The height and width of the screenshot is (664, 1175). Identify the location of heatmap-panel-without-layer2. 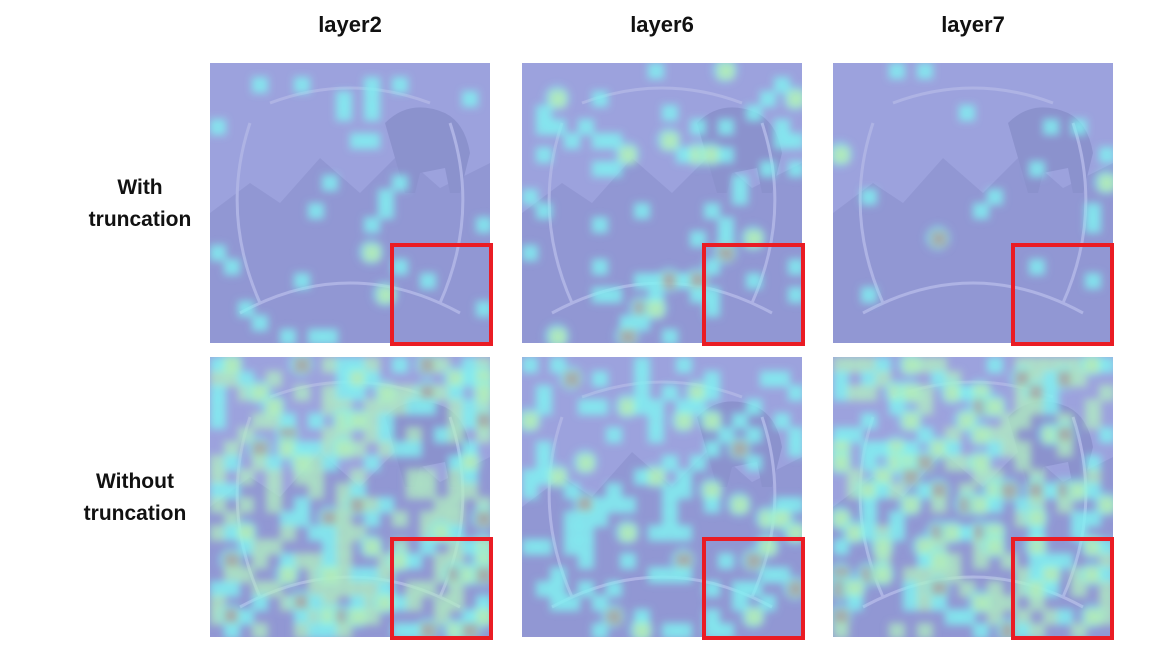
(350, 497).